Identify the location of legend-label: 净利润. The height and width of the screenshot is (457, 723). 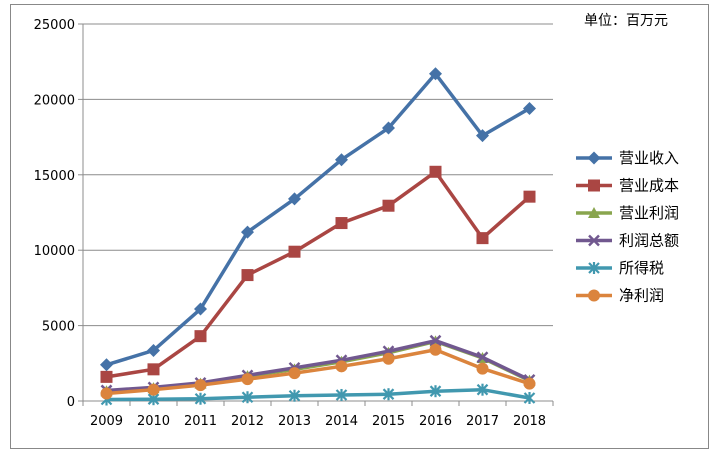
(641, 296).